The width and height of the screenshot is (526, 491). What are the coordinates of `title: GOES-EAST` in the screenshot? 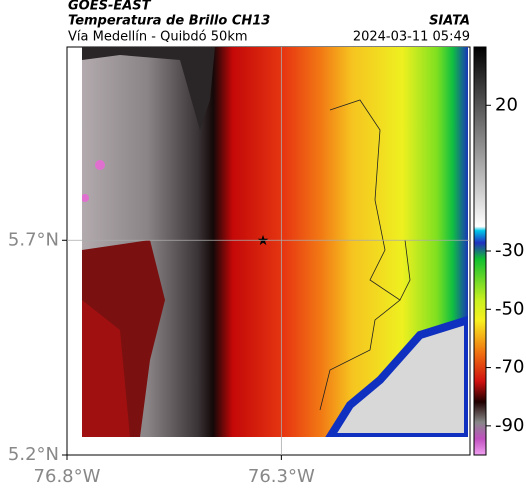 It's located at (110, 7).